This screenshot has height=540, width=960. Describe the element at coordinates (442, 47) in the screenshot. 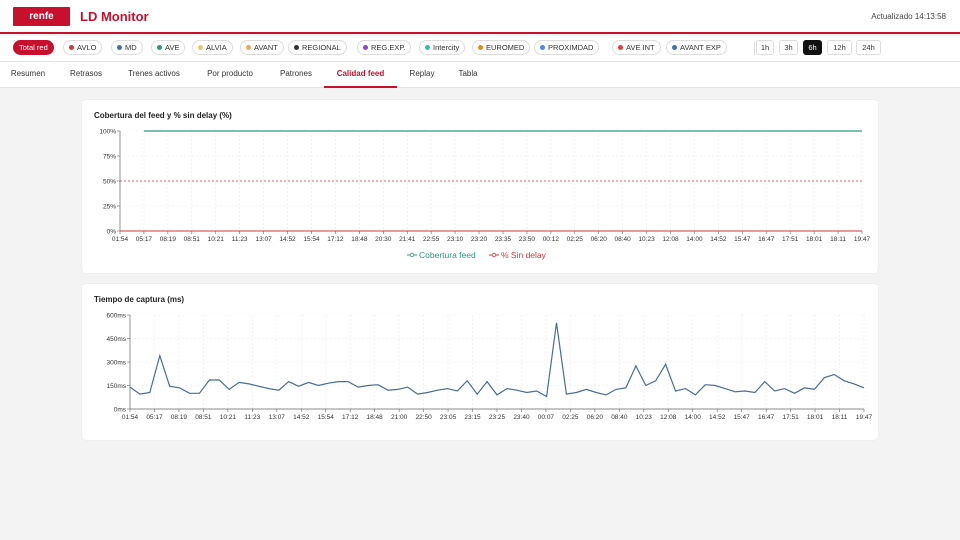

I see `filter-pill-intercity: Intercity` at that location.